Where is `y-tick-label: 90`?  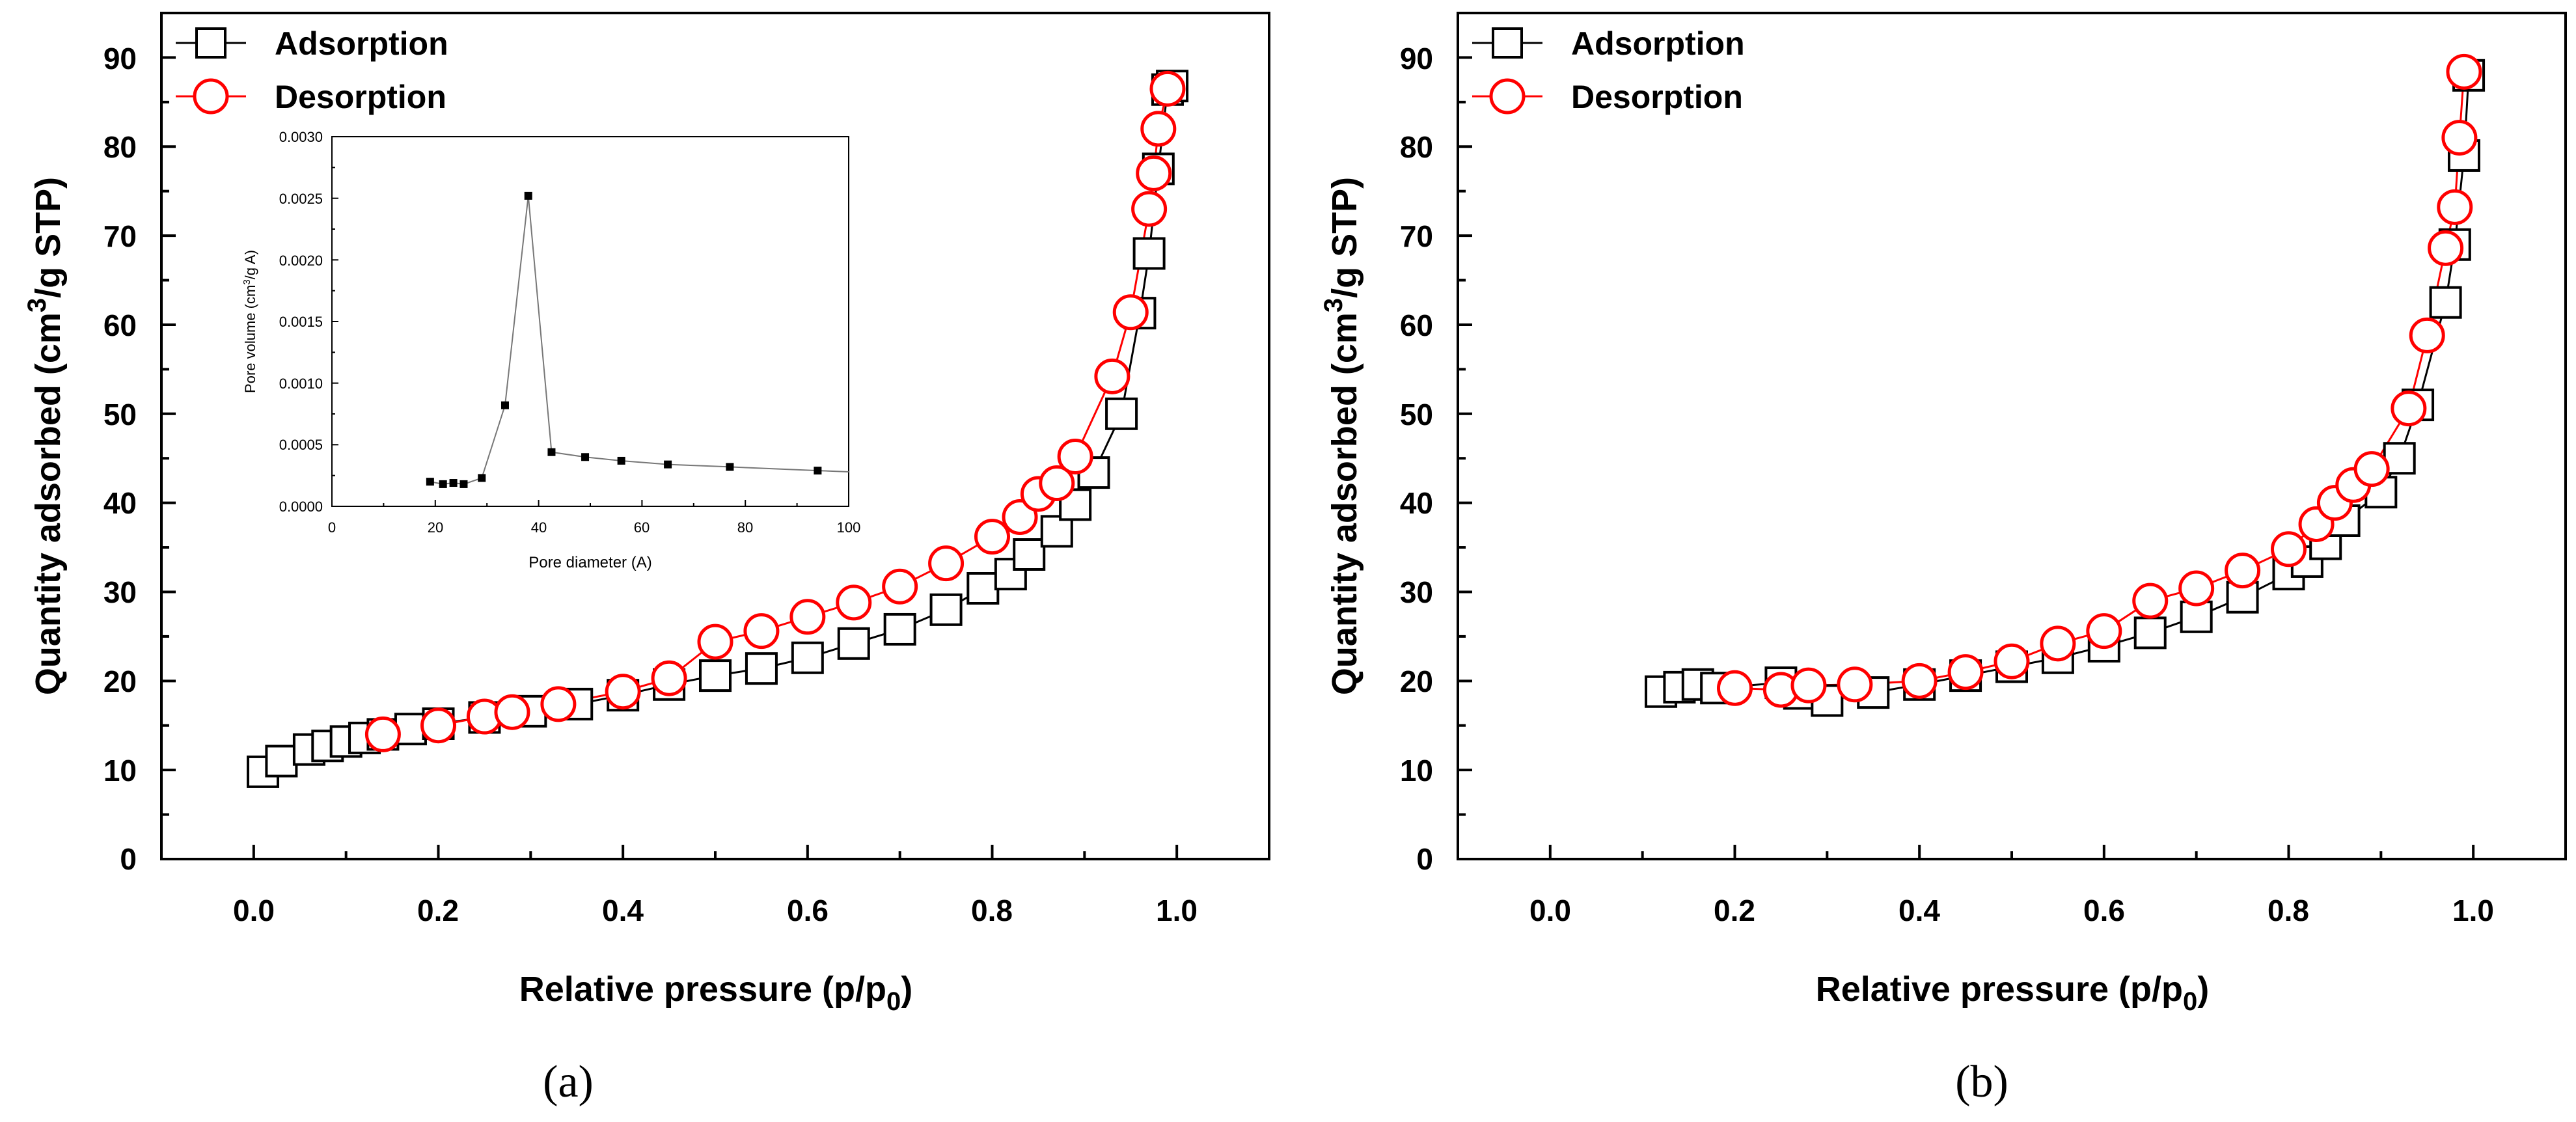 y-tick-label: 90 is located at coordinates (1417, 58).